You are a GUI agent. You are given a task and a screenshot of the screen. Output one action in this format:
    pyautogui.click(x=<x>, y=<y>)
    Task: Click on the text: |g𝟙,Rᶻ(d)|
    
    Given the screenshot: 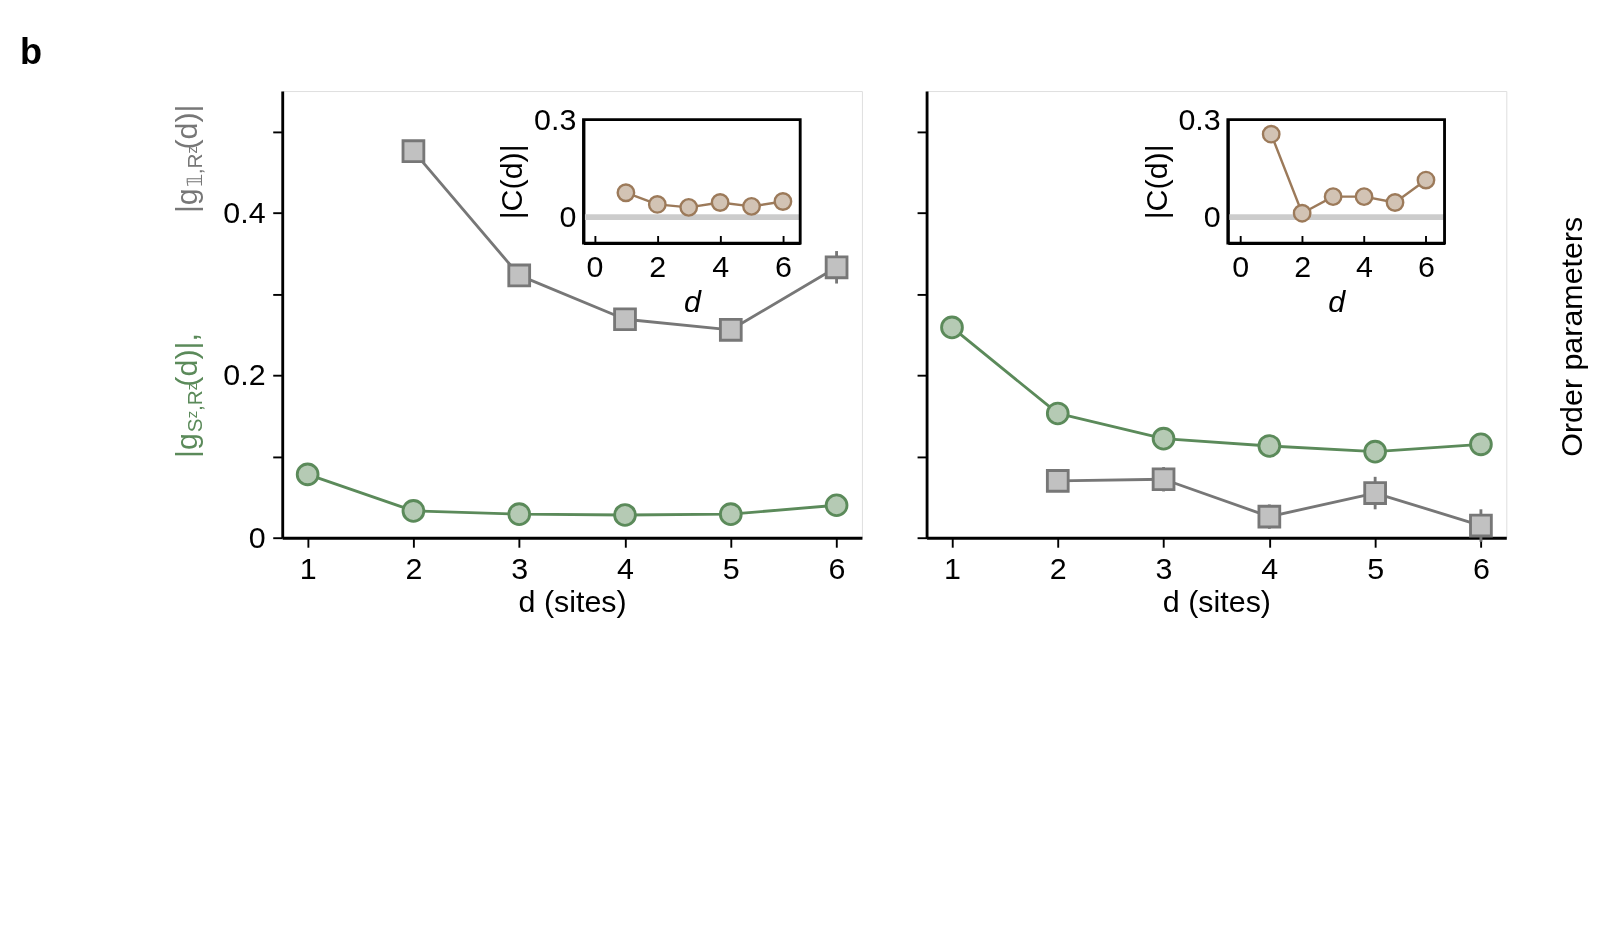 What is the action you would take?
    pyautogui.click(x=187, y=159)
    